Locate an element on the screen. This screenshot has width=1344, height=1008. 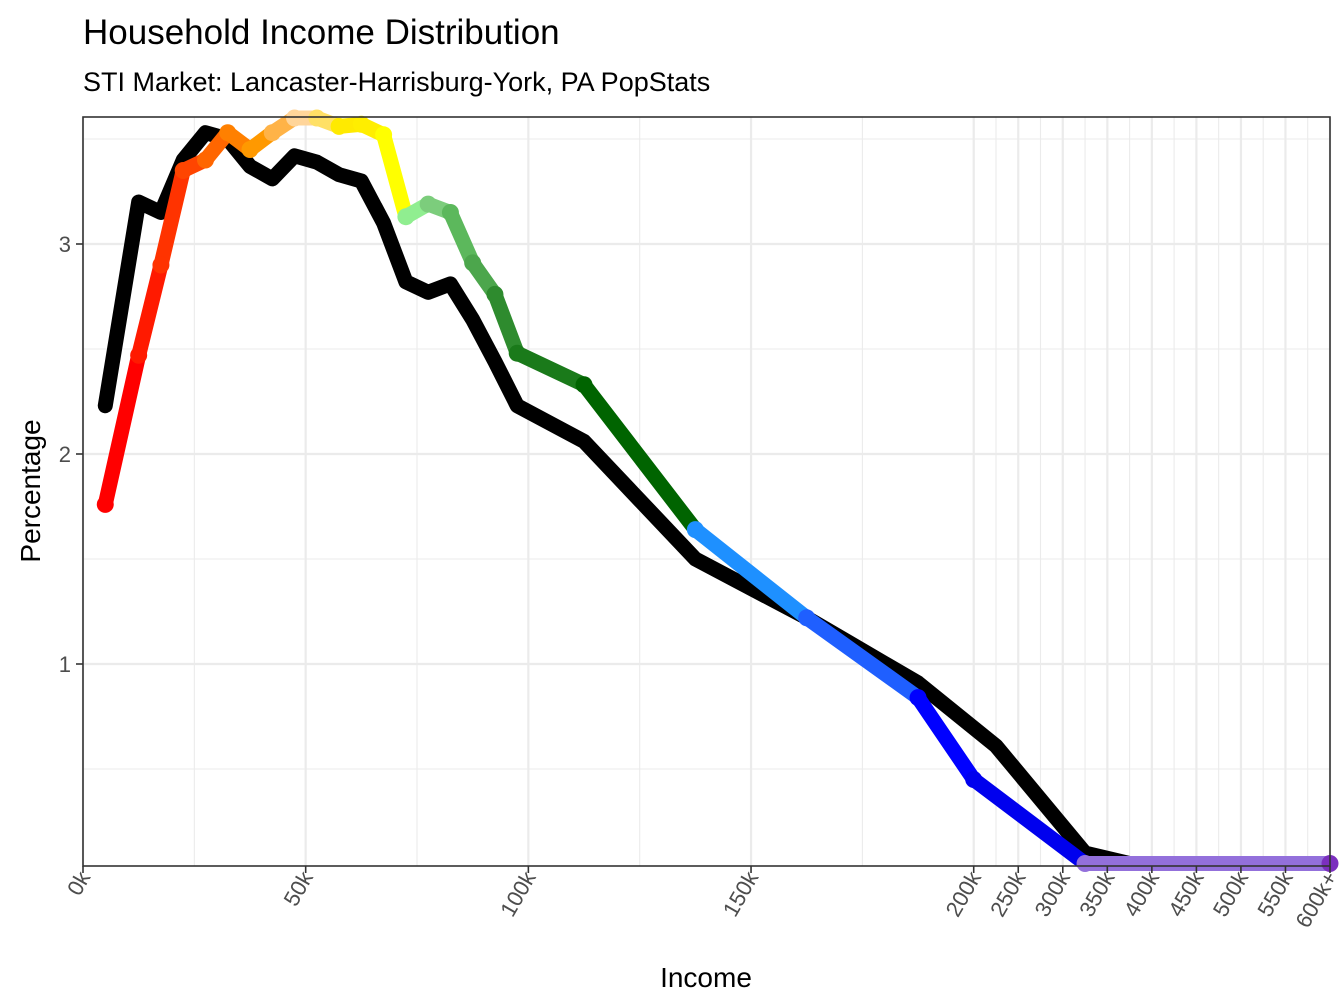
y-tick-label: 2 is located at coordinates (65, 454).